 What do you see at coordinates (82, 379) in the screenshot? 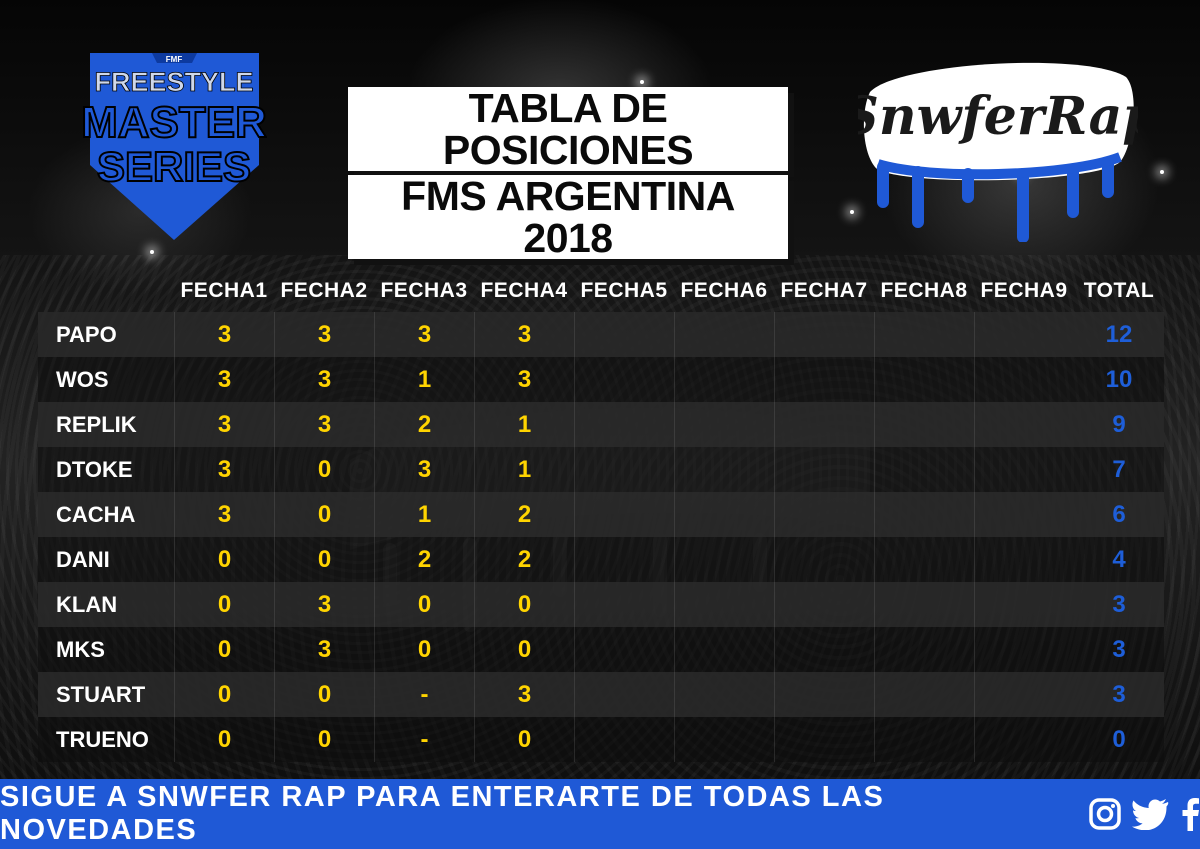
I see `mc-name: WOS` at bounding box center [82, 379].